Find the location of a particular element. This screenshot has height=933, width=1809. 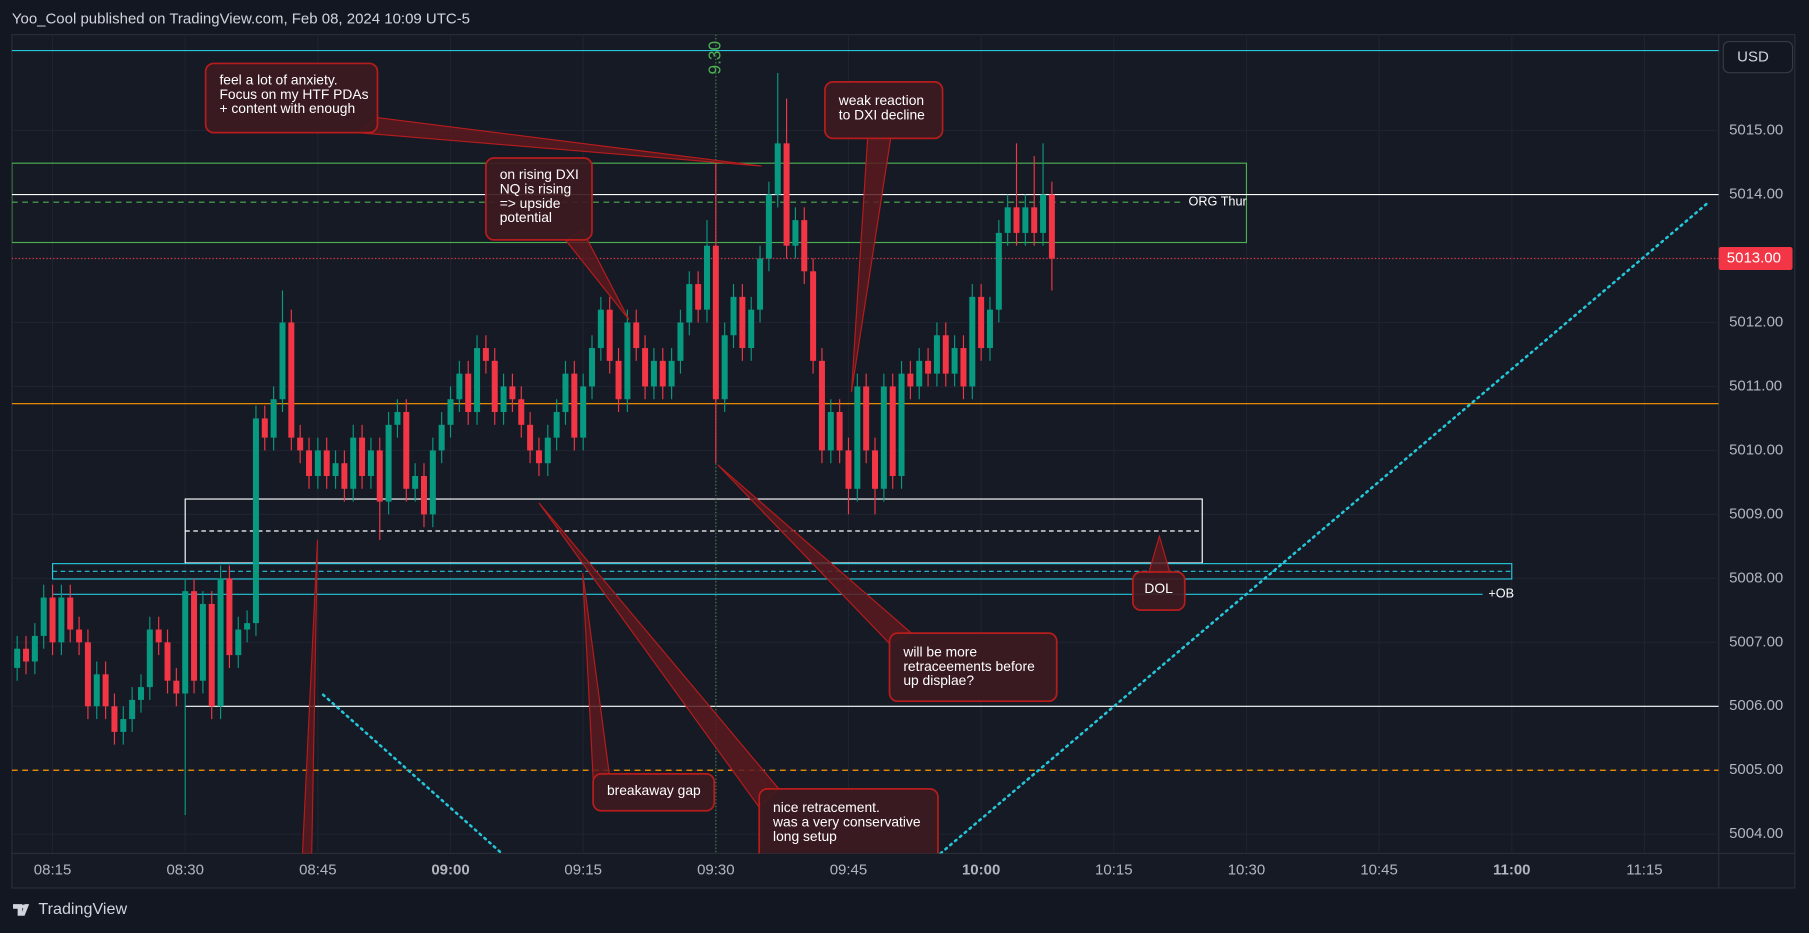

callout-text: + content with enough is located at coordinates (287, 108).